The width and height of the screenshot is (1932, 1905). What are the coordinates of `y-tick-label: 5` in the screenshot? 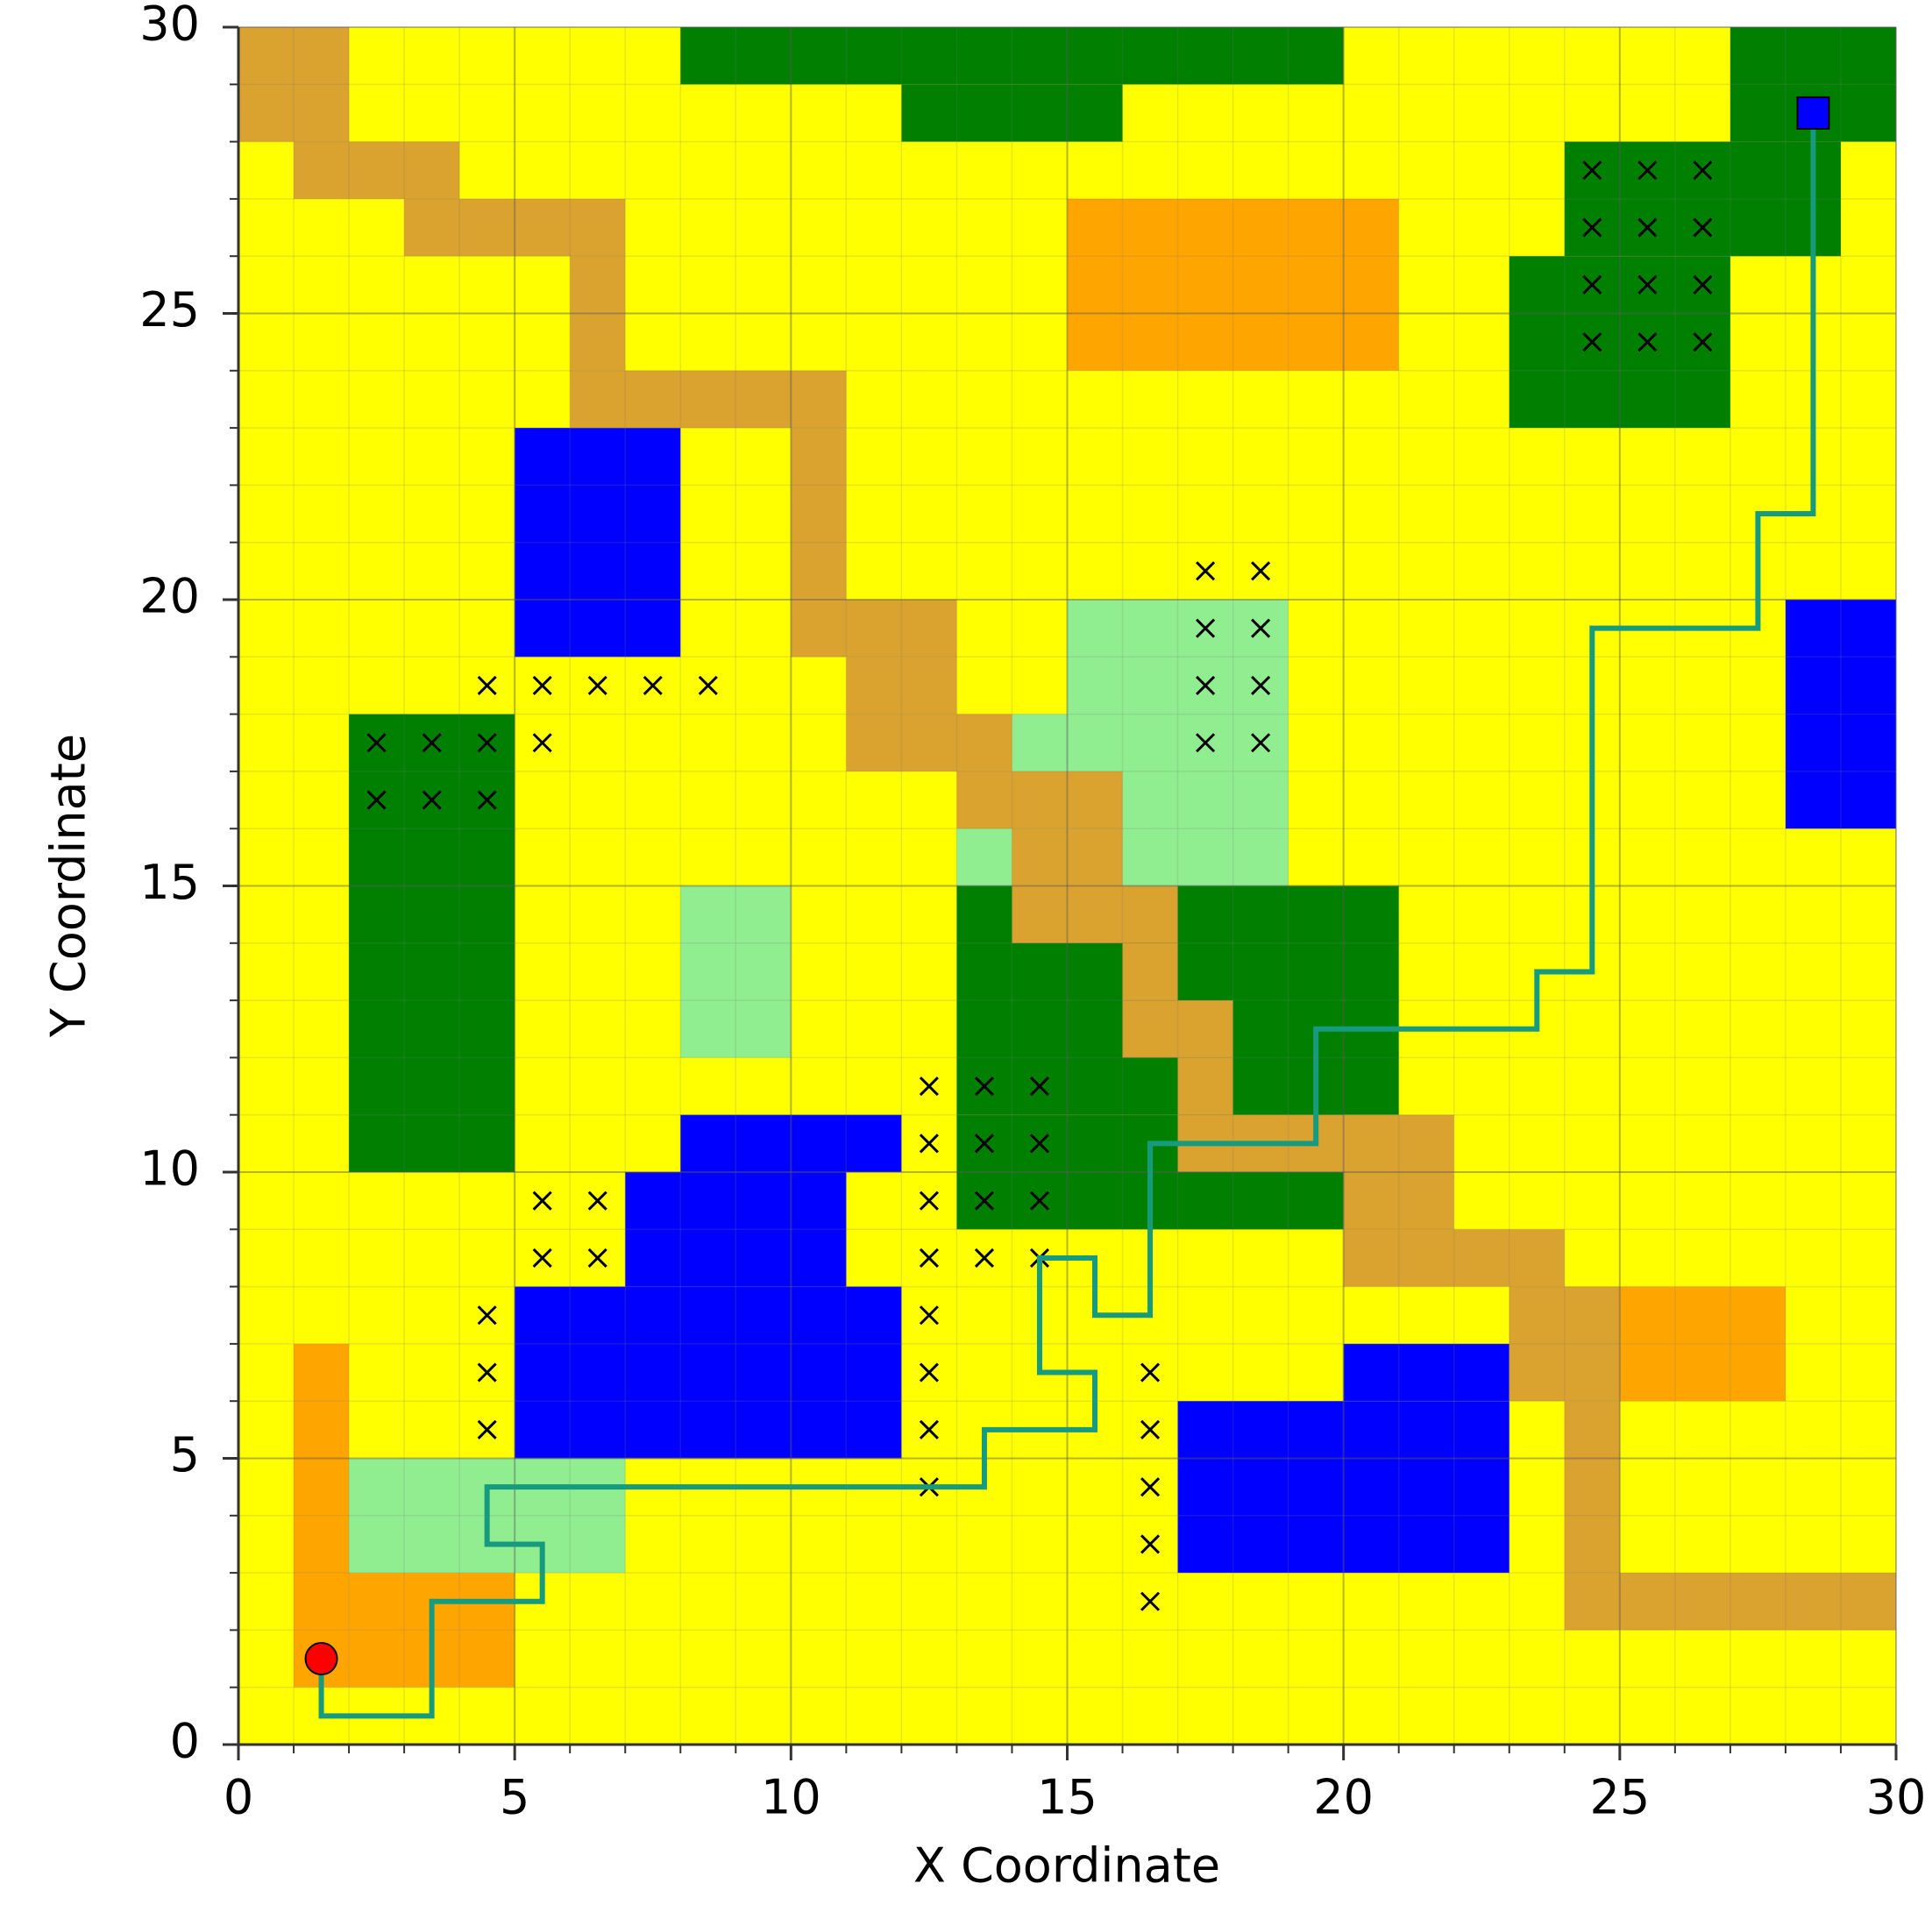 It's located at (185, 1454).